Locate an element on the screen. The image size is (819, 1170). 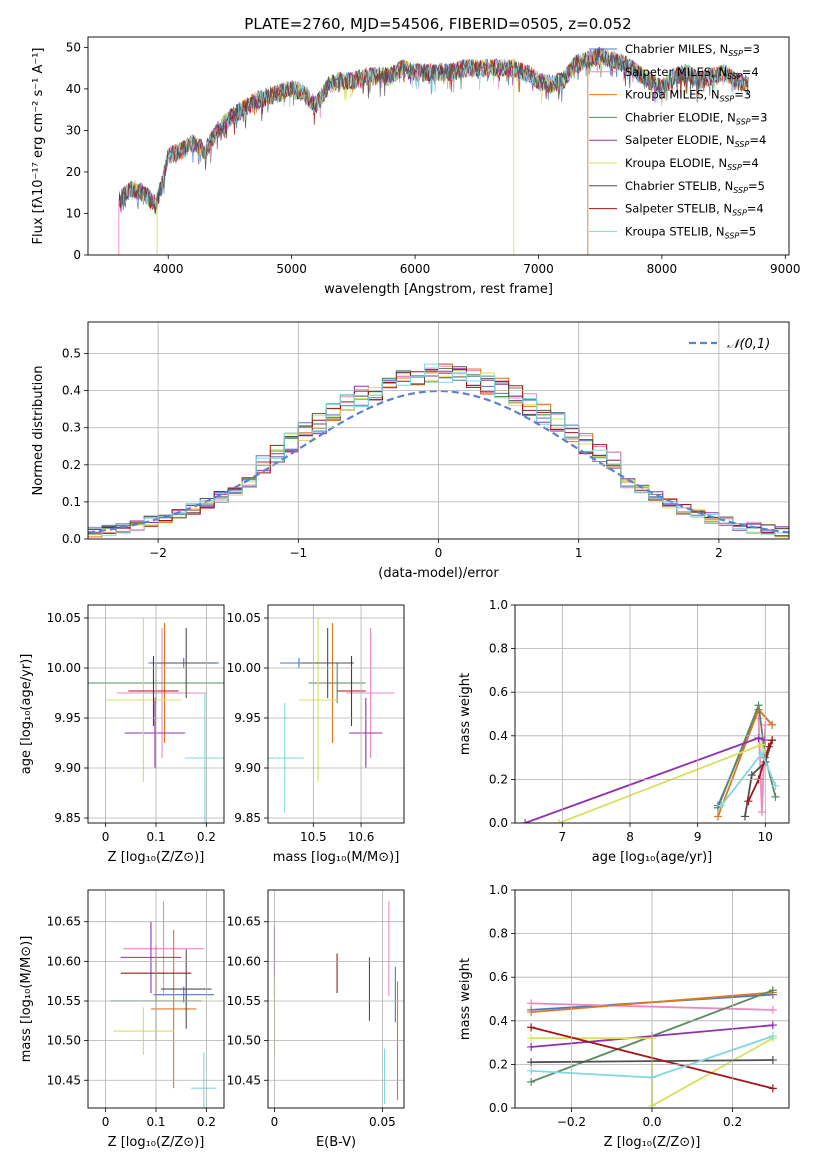
legend-entry: Salpeter MILES, NSSP=4 is located at coordinates (692, 73).